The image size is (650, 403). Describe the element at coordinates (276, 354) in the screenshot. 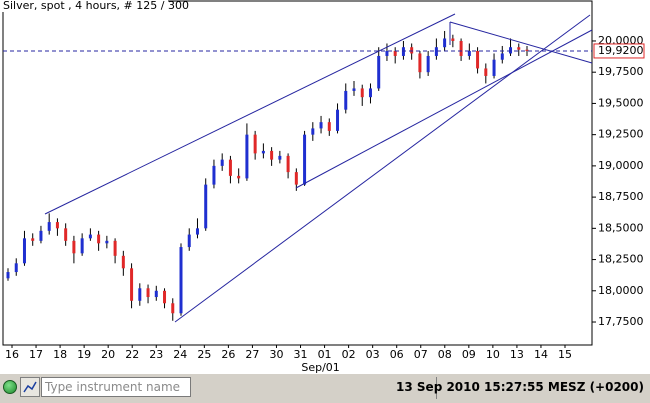

I see `x-tick-label: 30` at that location.